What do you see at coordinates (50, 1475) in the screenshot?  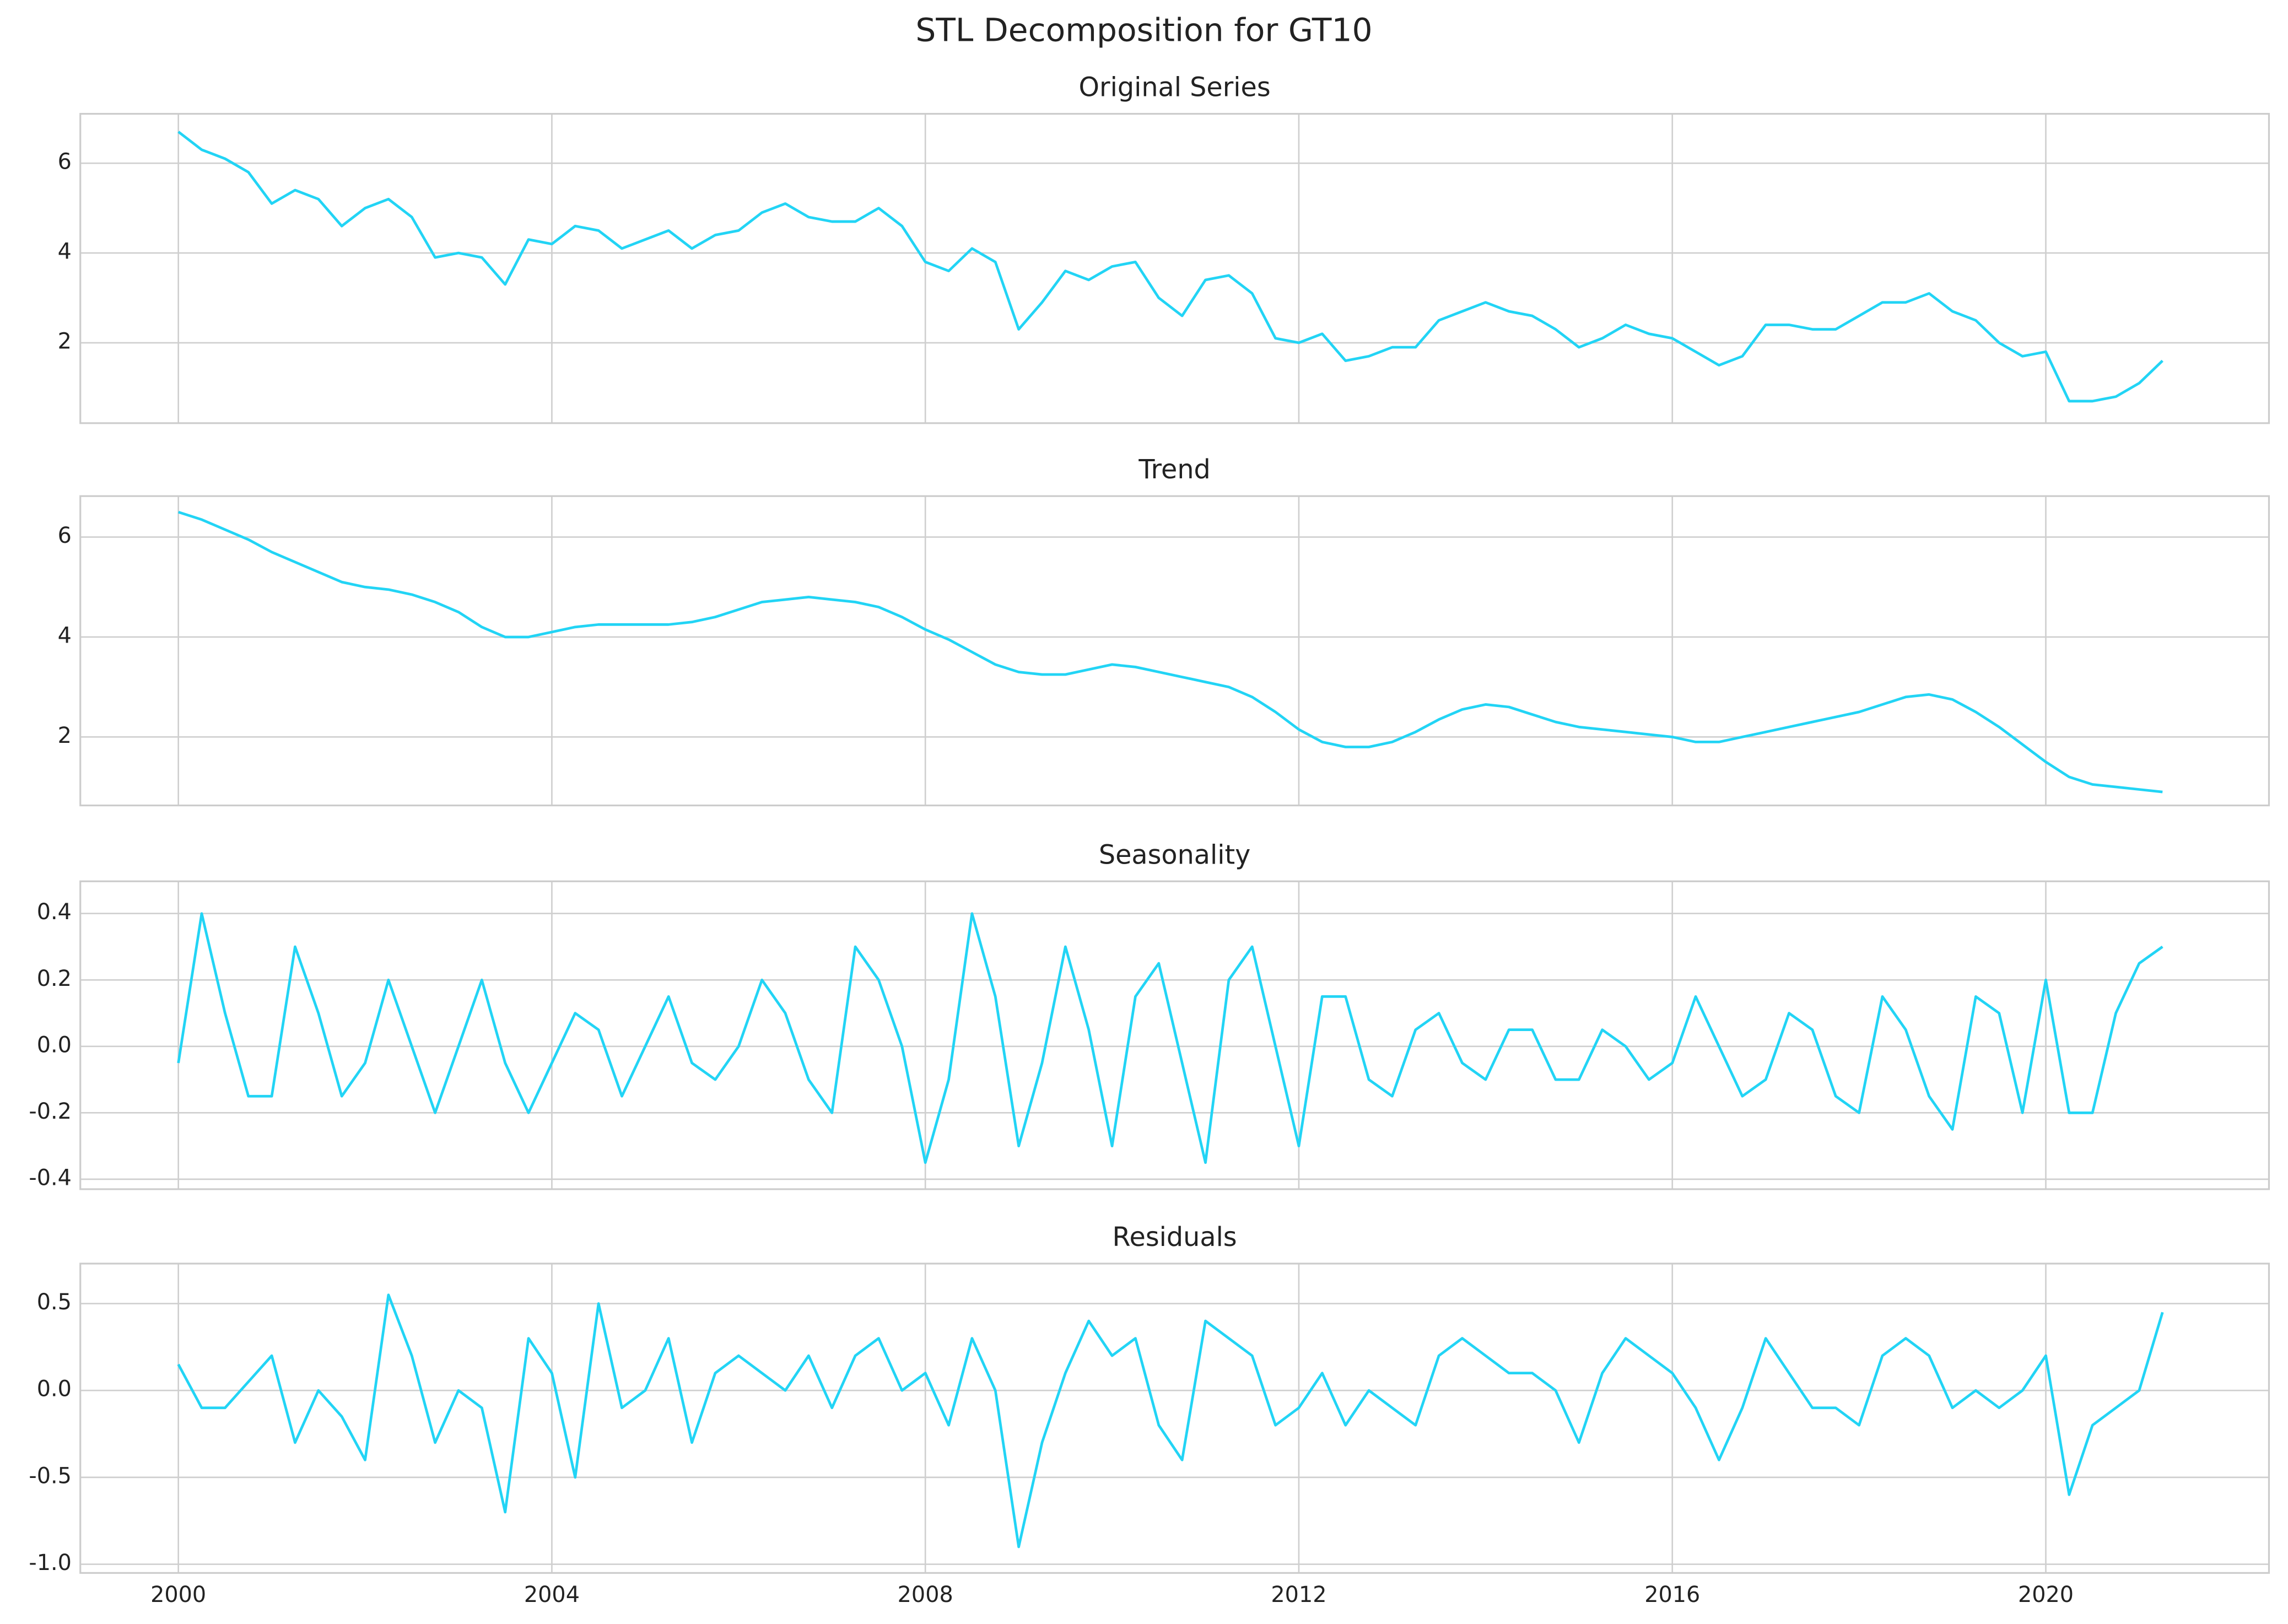 I see `y-tick-label: -0.5` at bounding box center [50, 1475].